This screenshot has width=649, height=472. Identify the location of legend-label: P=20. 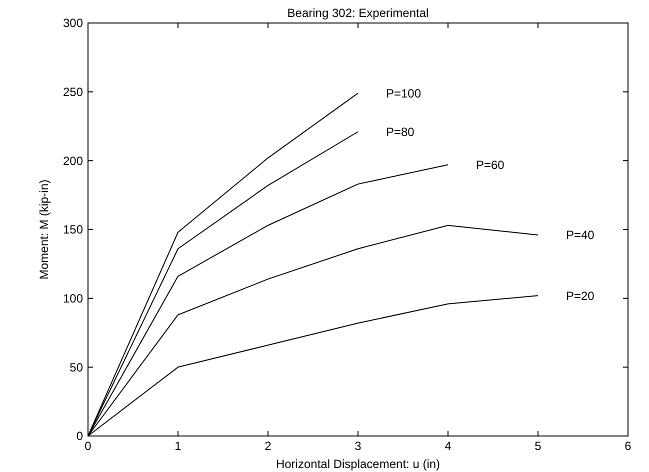
(580, 295).